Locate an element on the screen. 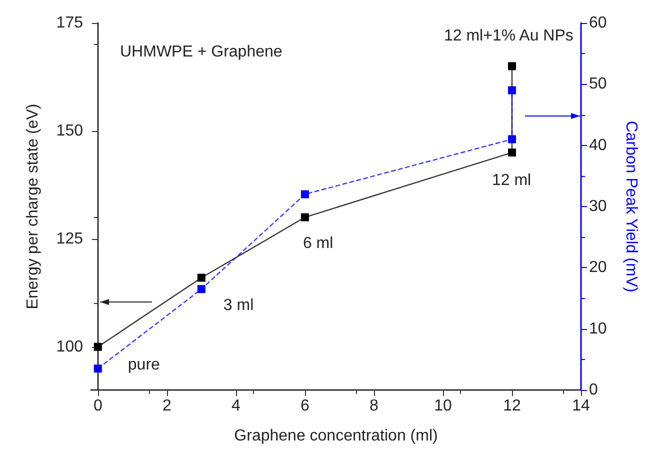 This screenshot has width=647, height=455. y2-tick-label: 60 is located at coordinates (598, 23).